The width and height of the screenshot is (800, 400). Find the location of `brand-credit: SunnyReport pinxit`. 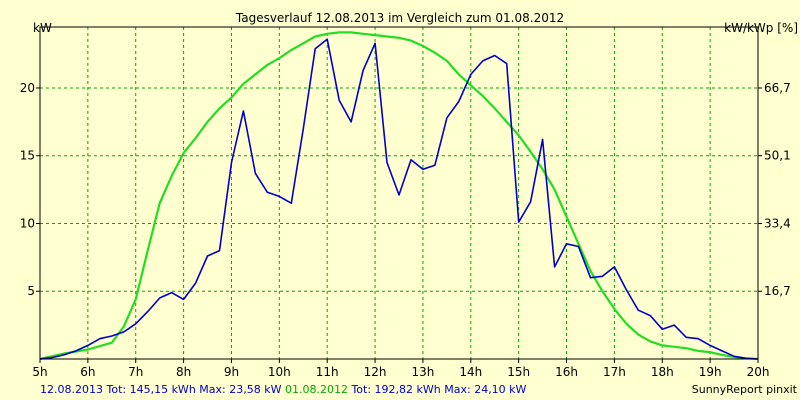

brand-credit: SunnyReport pinxit is located at coordinates (745, 389).